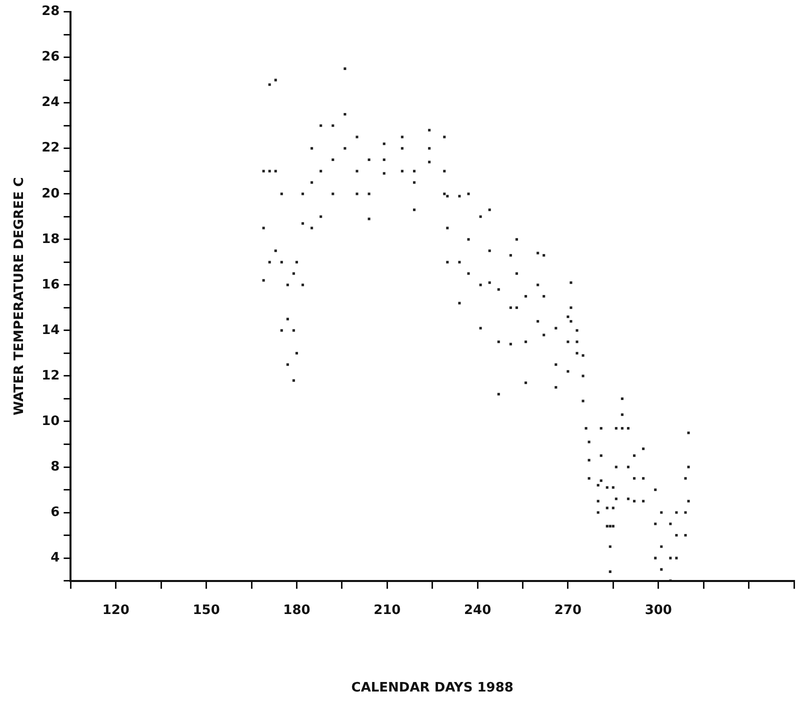  Describe the element at coordinates (568, 610) in the screenshot. I see `x-tick-label: 270` at that location.